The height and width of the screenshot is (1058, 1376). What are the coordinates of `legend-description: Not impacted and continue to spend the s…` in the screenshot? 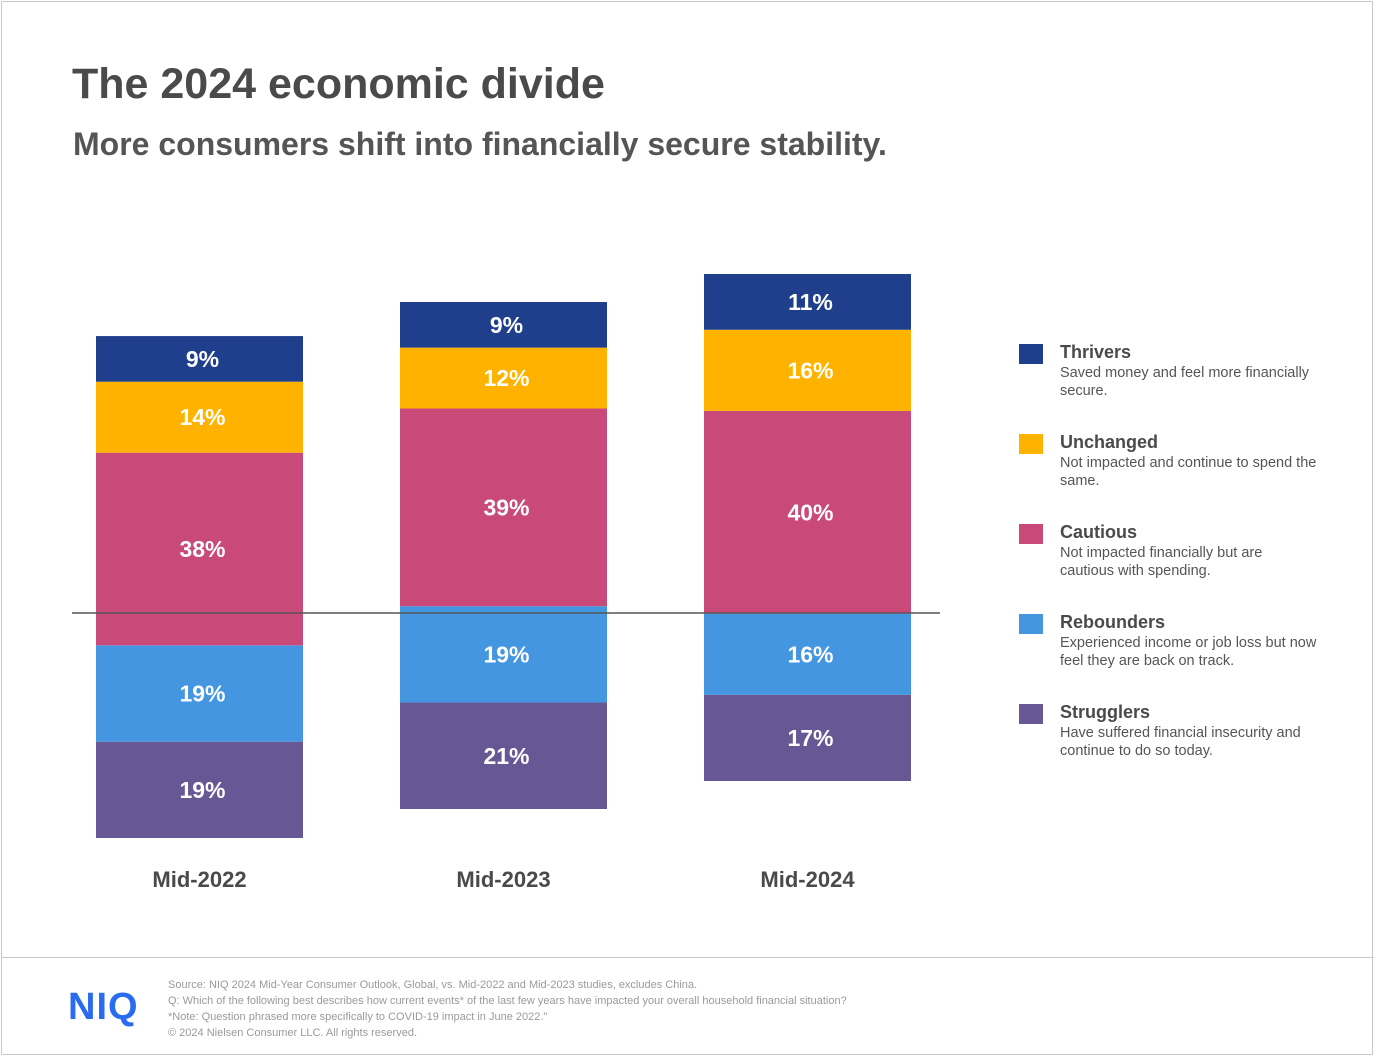 It's located at (1188, 472).